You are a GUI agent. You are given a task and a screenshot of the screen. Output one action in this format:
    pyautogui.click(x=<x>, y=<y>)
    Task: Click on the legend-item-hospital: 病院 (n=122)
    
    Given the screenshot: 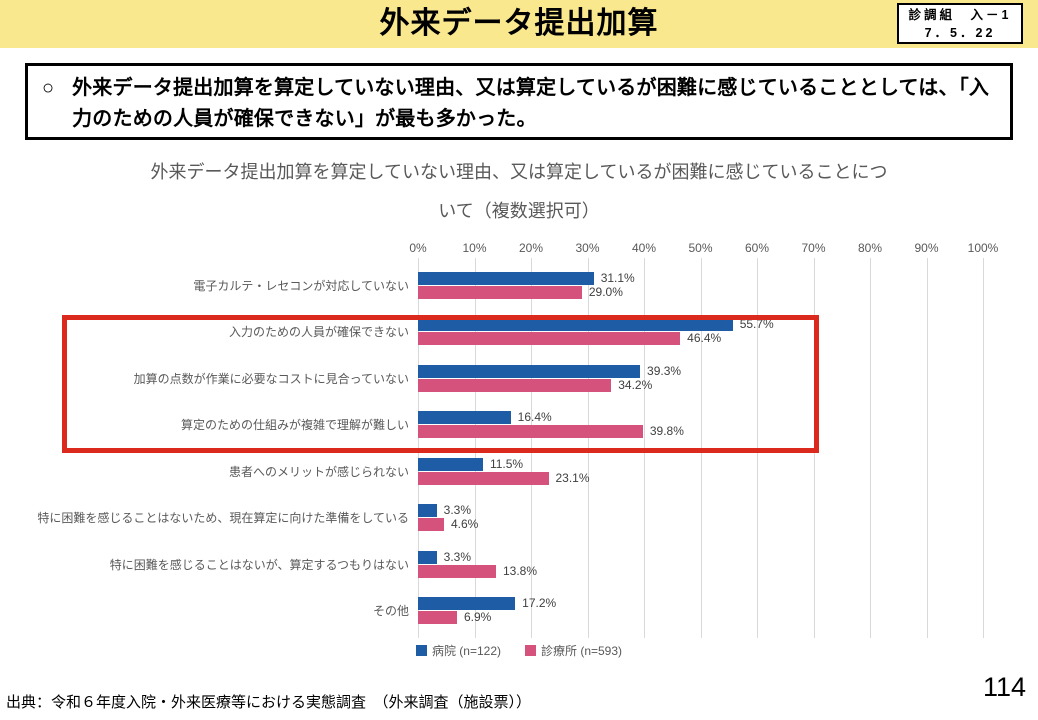 What is the action you would take?
    pyautogui.click(x=458, y=650)
    